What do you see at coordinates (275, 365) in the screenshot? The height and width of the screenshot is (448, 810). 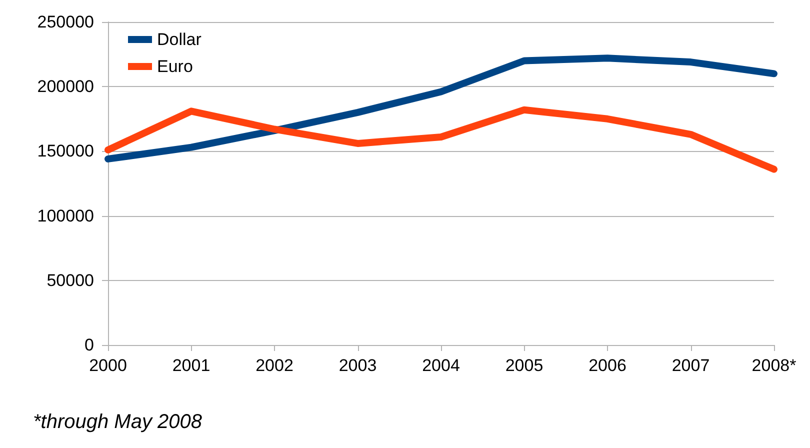 I see `x-tick-label: 2002` at bounding box center [275, 365].